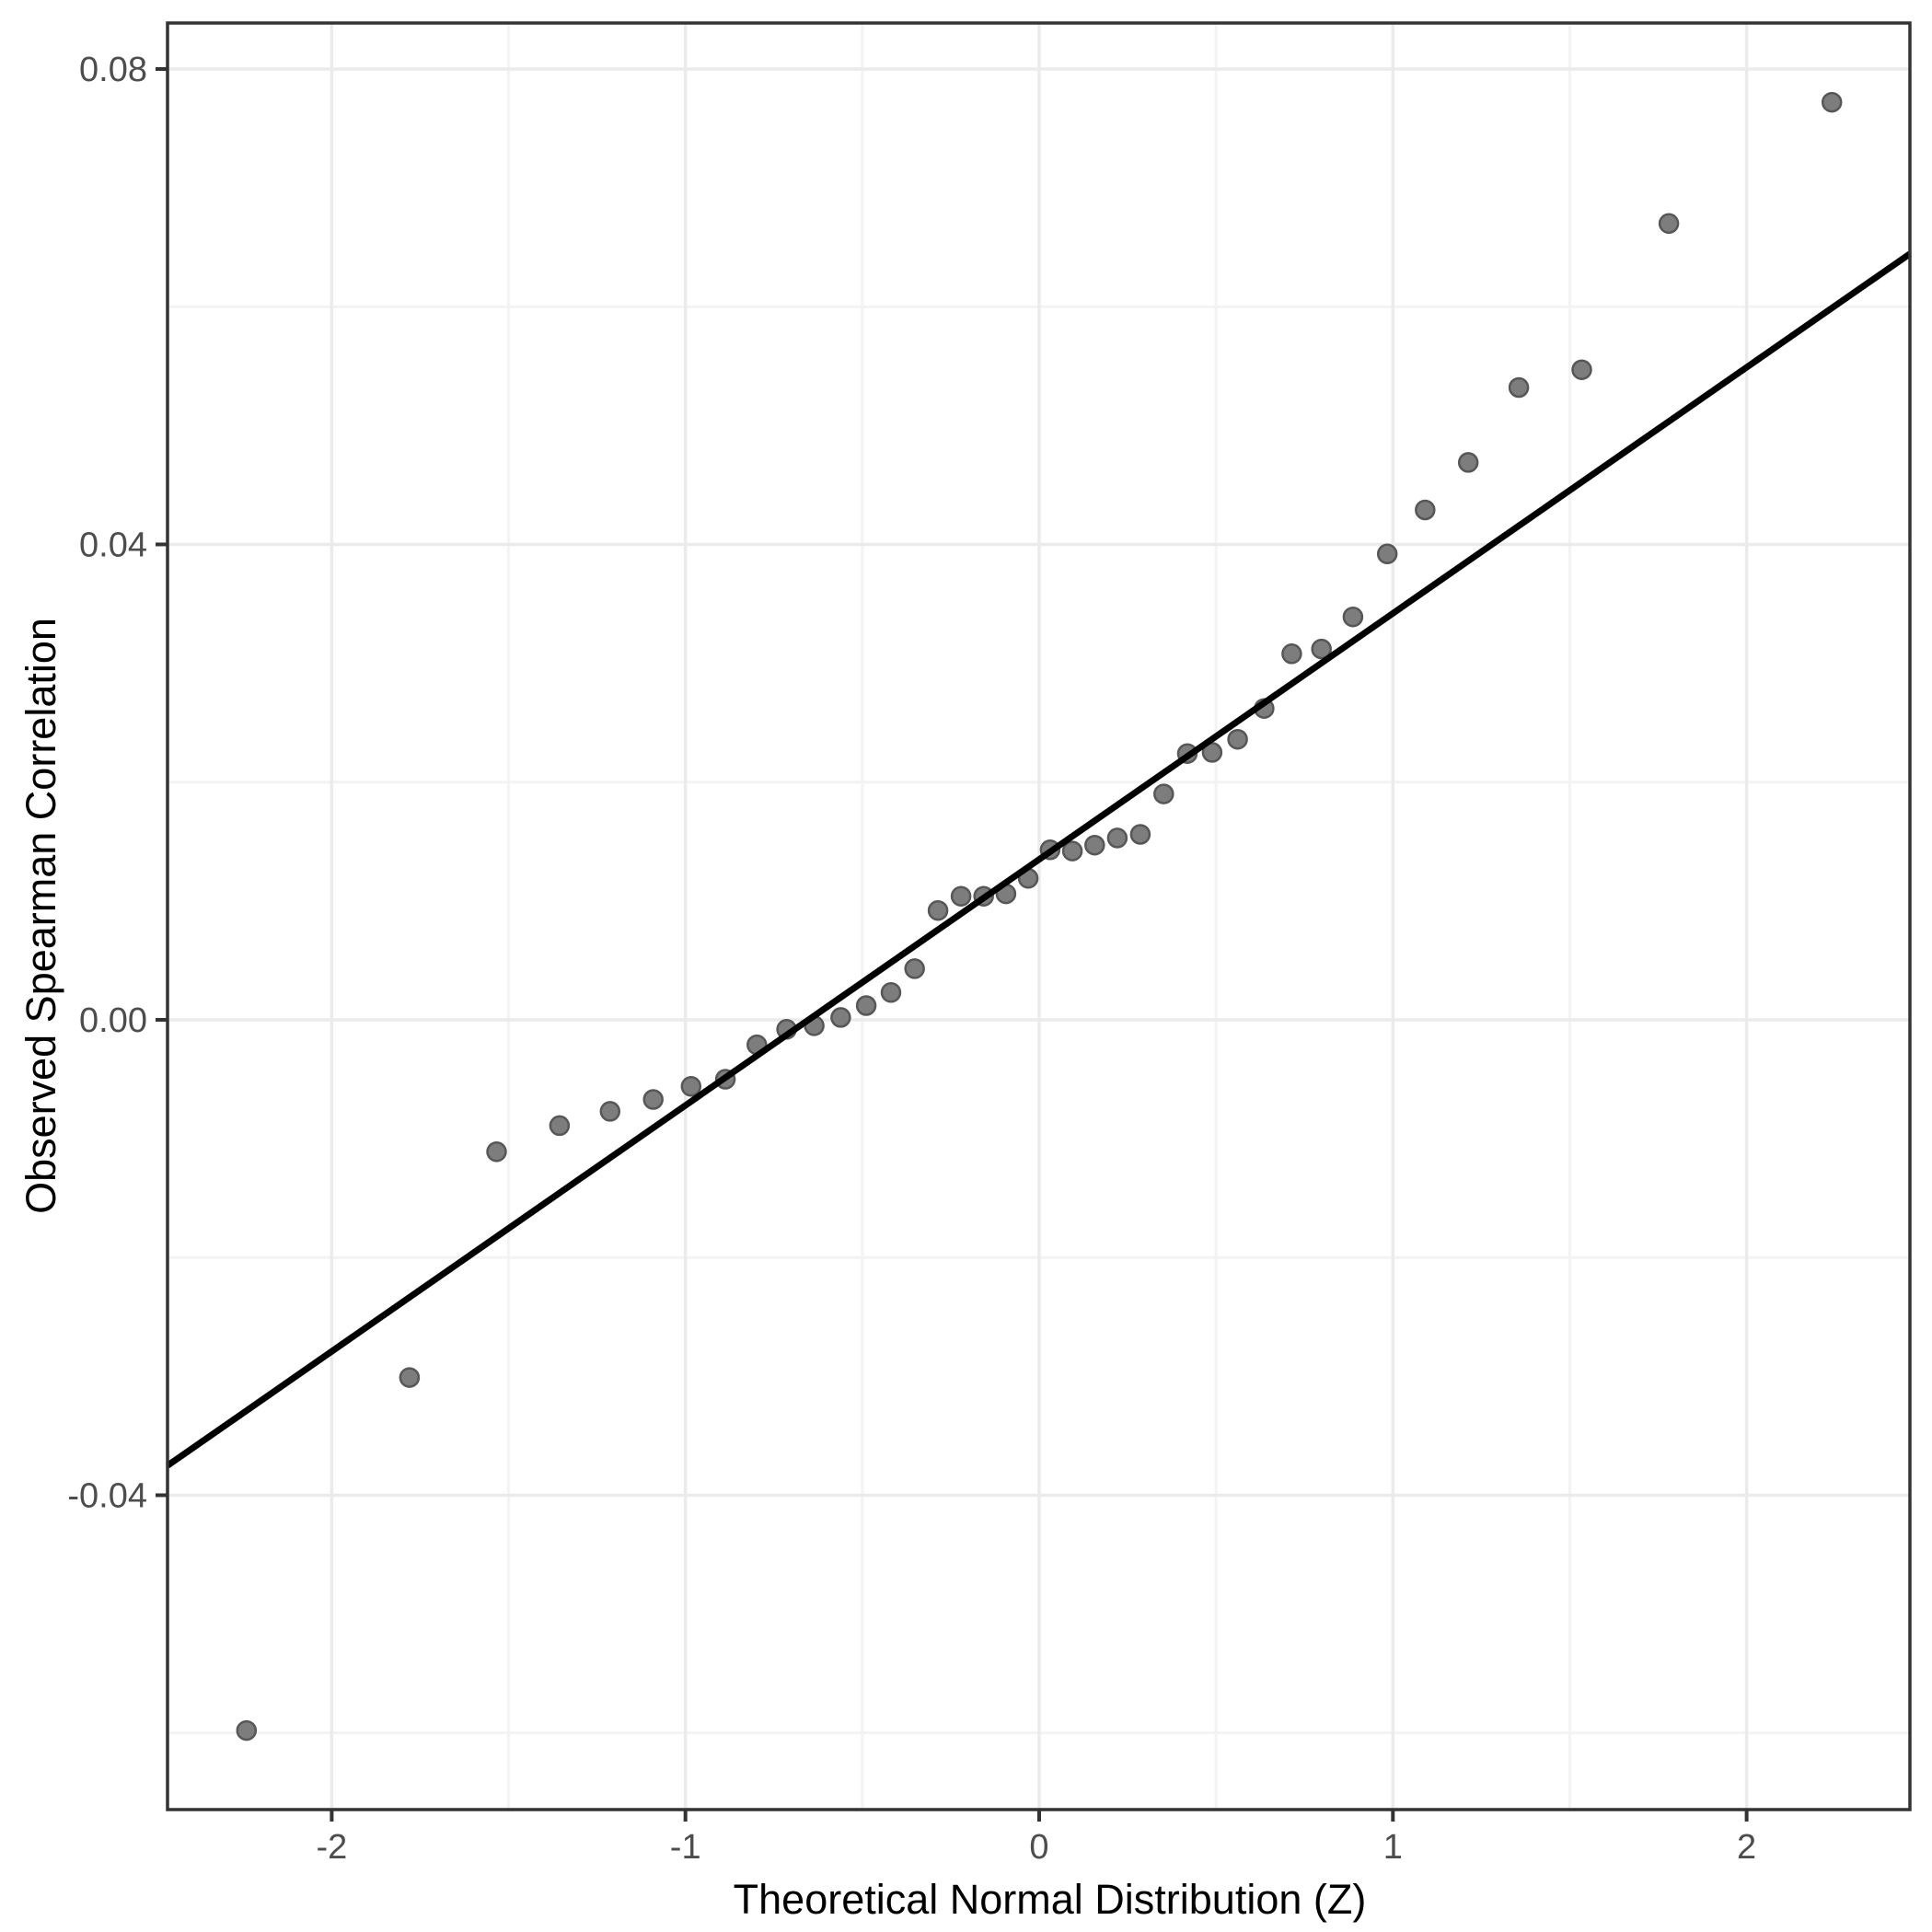 The height and width of the screenshot is (1932, 1932). What do you see at coordinates (332, 1848) in the screenshot?
I see `x-tick-label: -2` at bounding box center [332, 1848].